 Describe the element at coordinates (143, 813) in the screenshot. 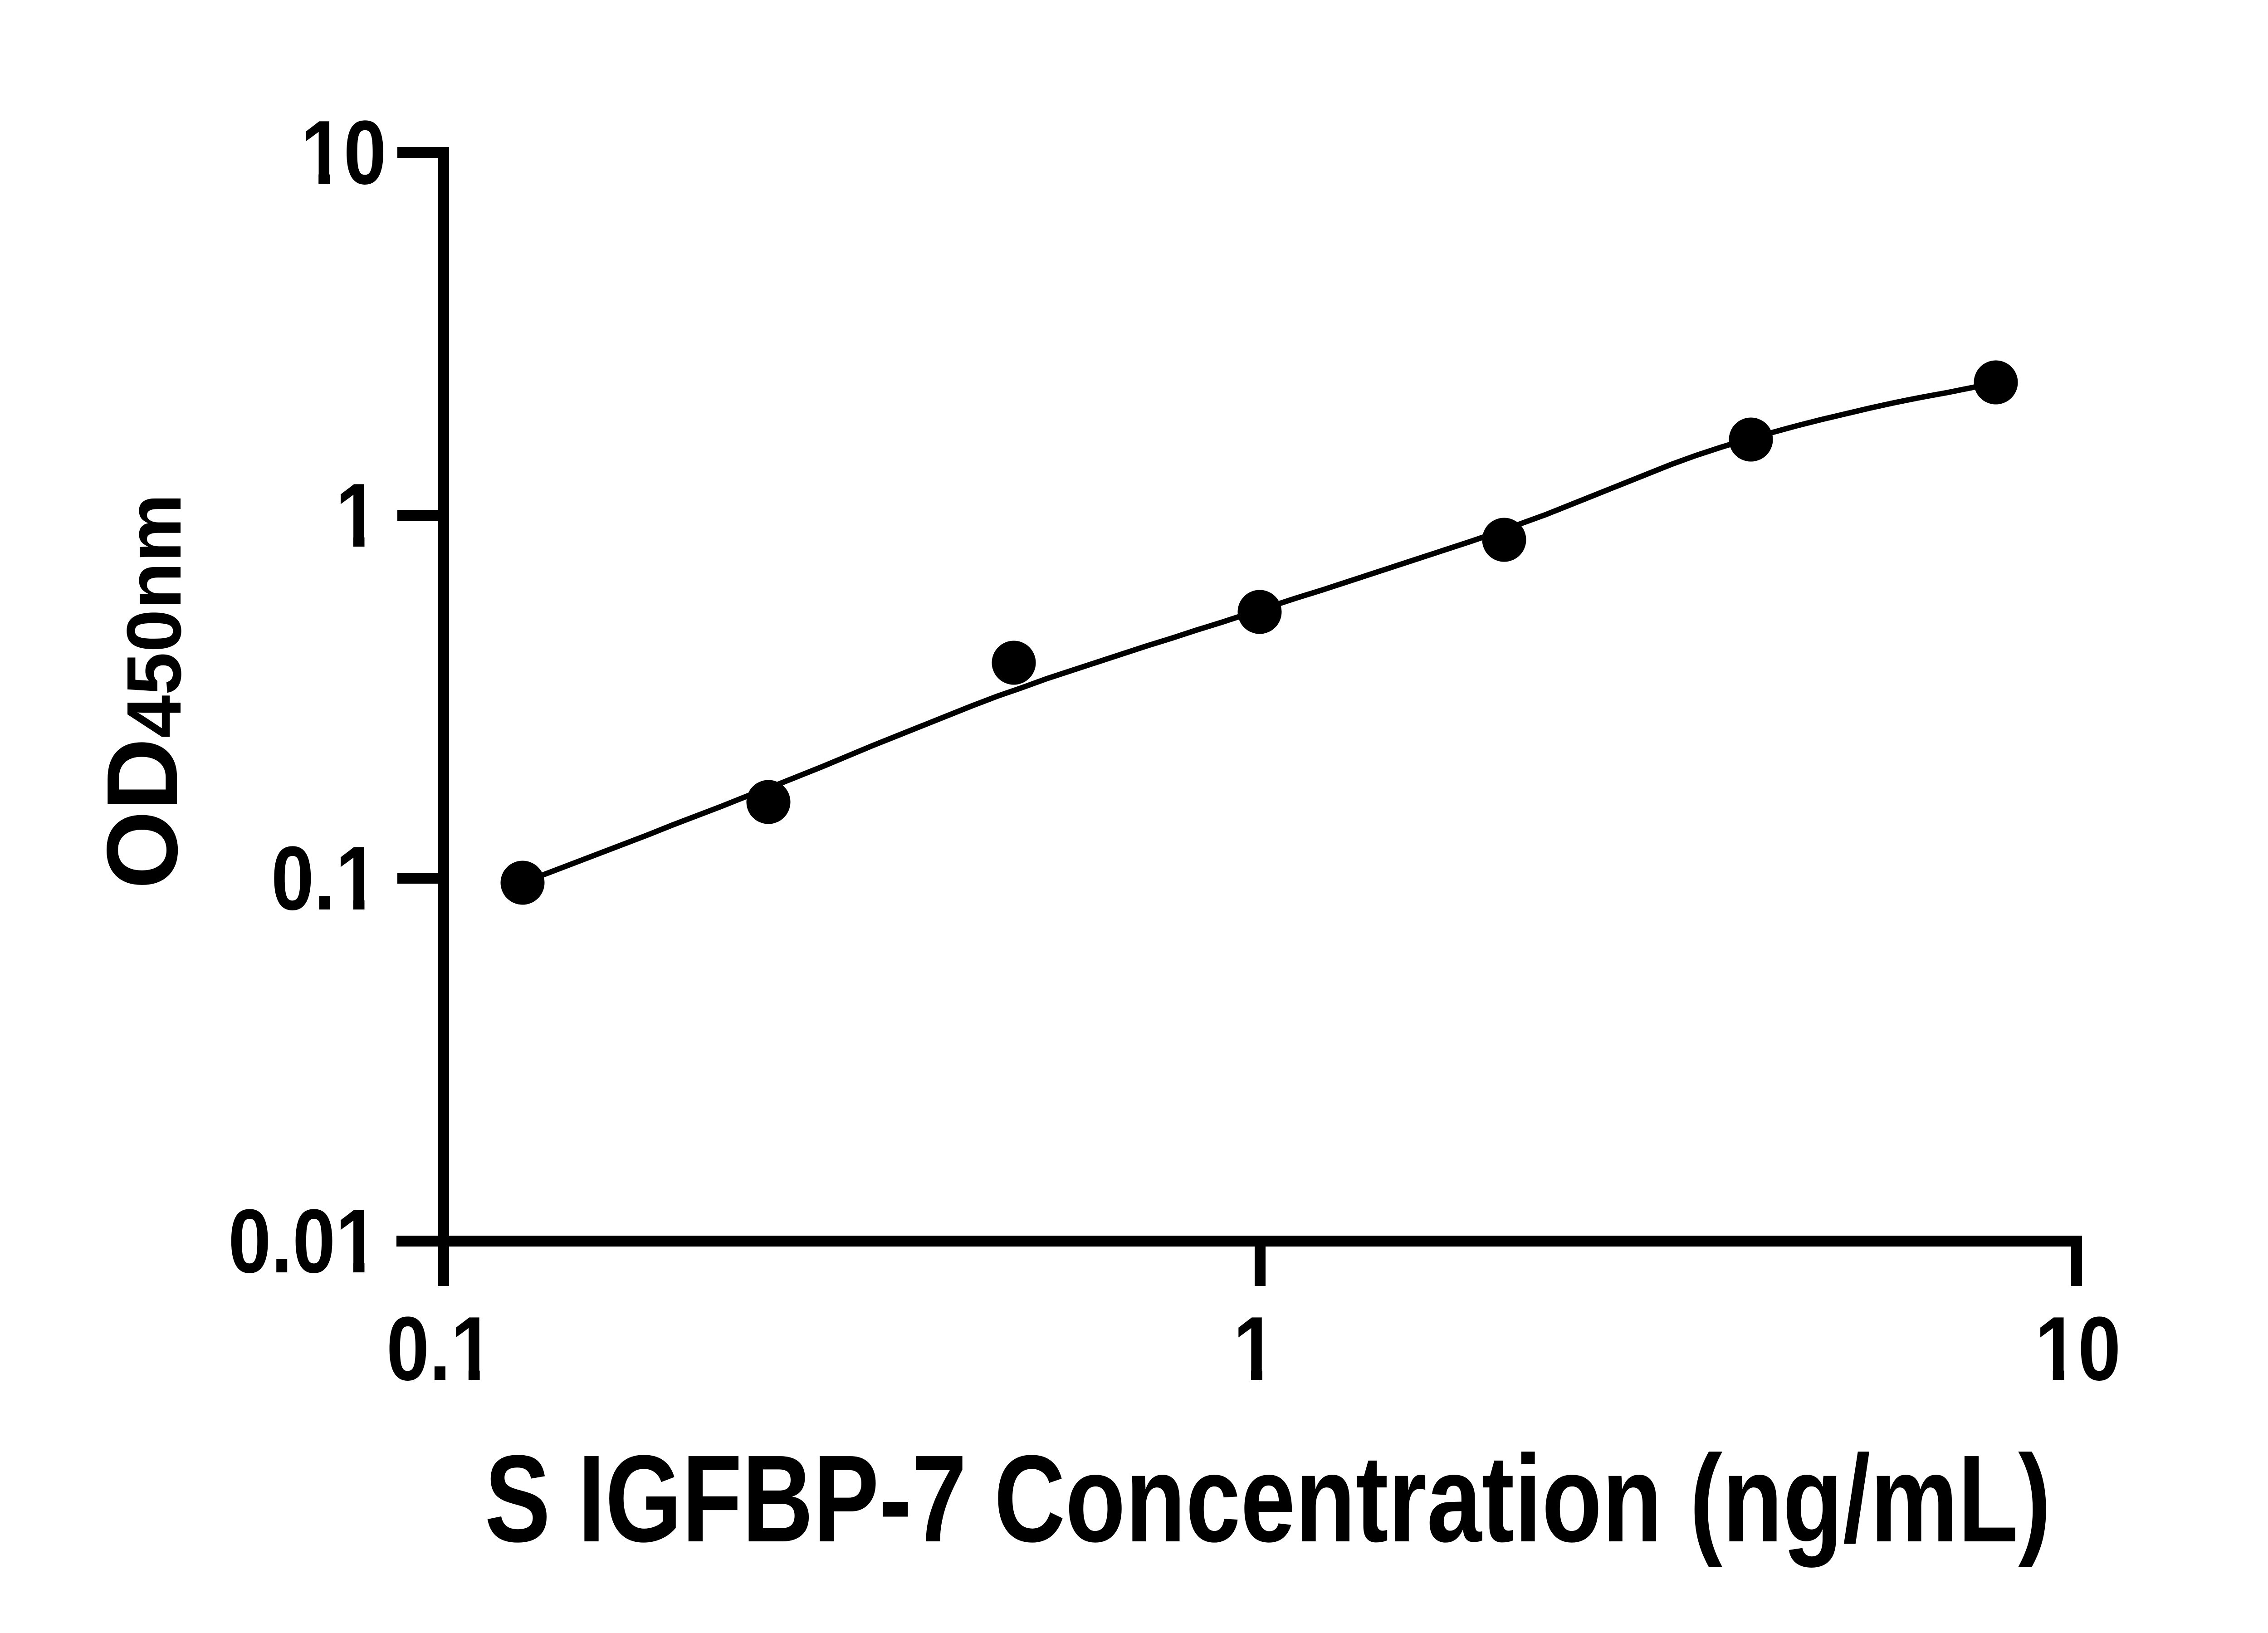

I see `svg-text: OD` at that location.